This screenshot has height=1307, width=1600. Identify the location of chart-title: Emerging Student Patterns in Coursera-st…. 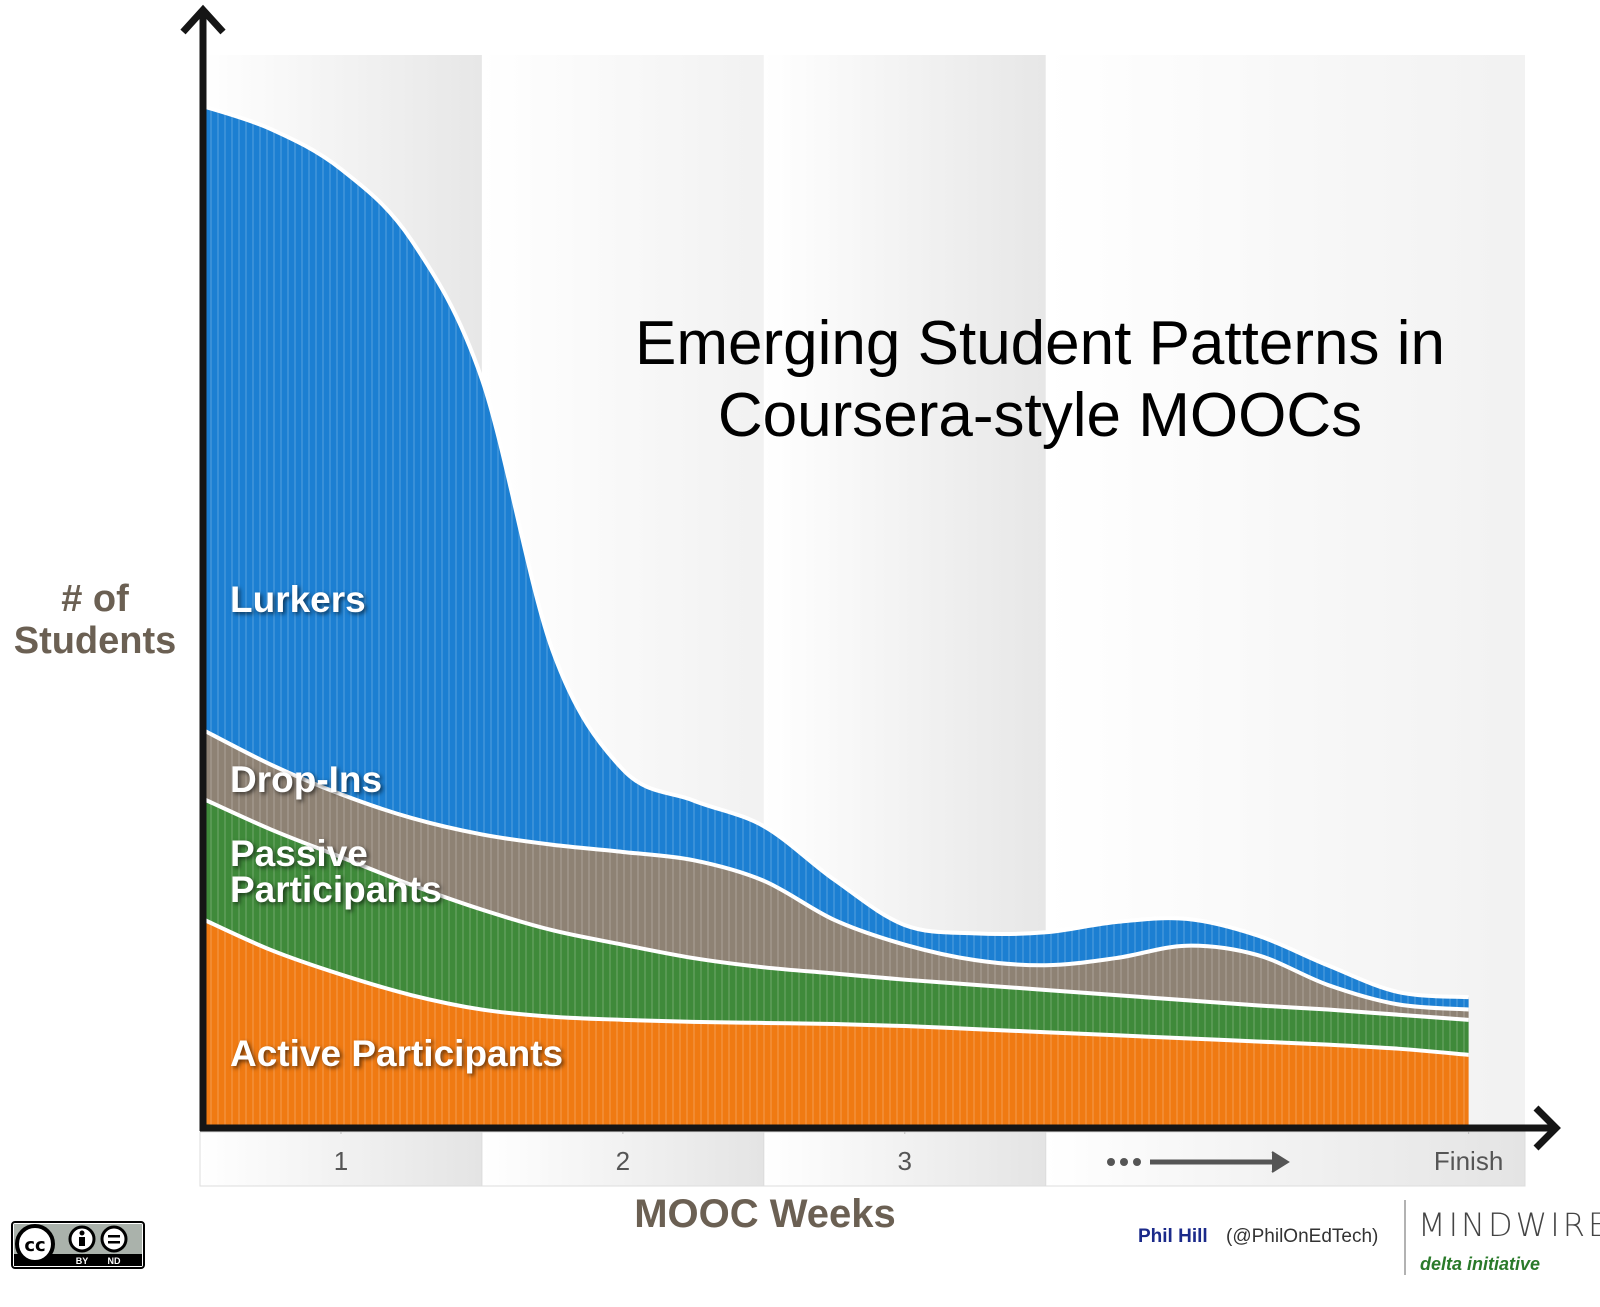
(1040, 379).